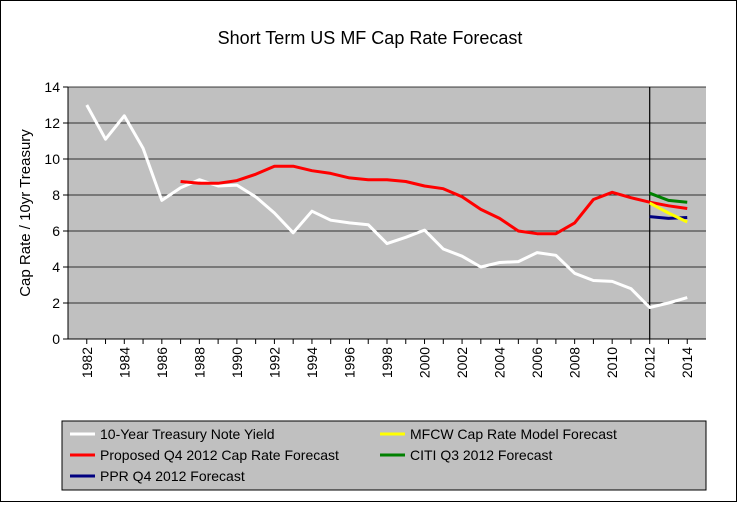 The image size is (737, 507). What do you see at coordinates (187, 434) in the screenshot?
I see `legend-label: 10-Year Treasury Note Yield` at bounding box center [187, 434].